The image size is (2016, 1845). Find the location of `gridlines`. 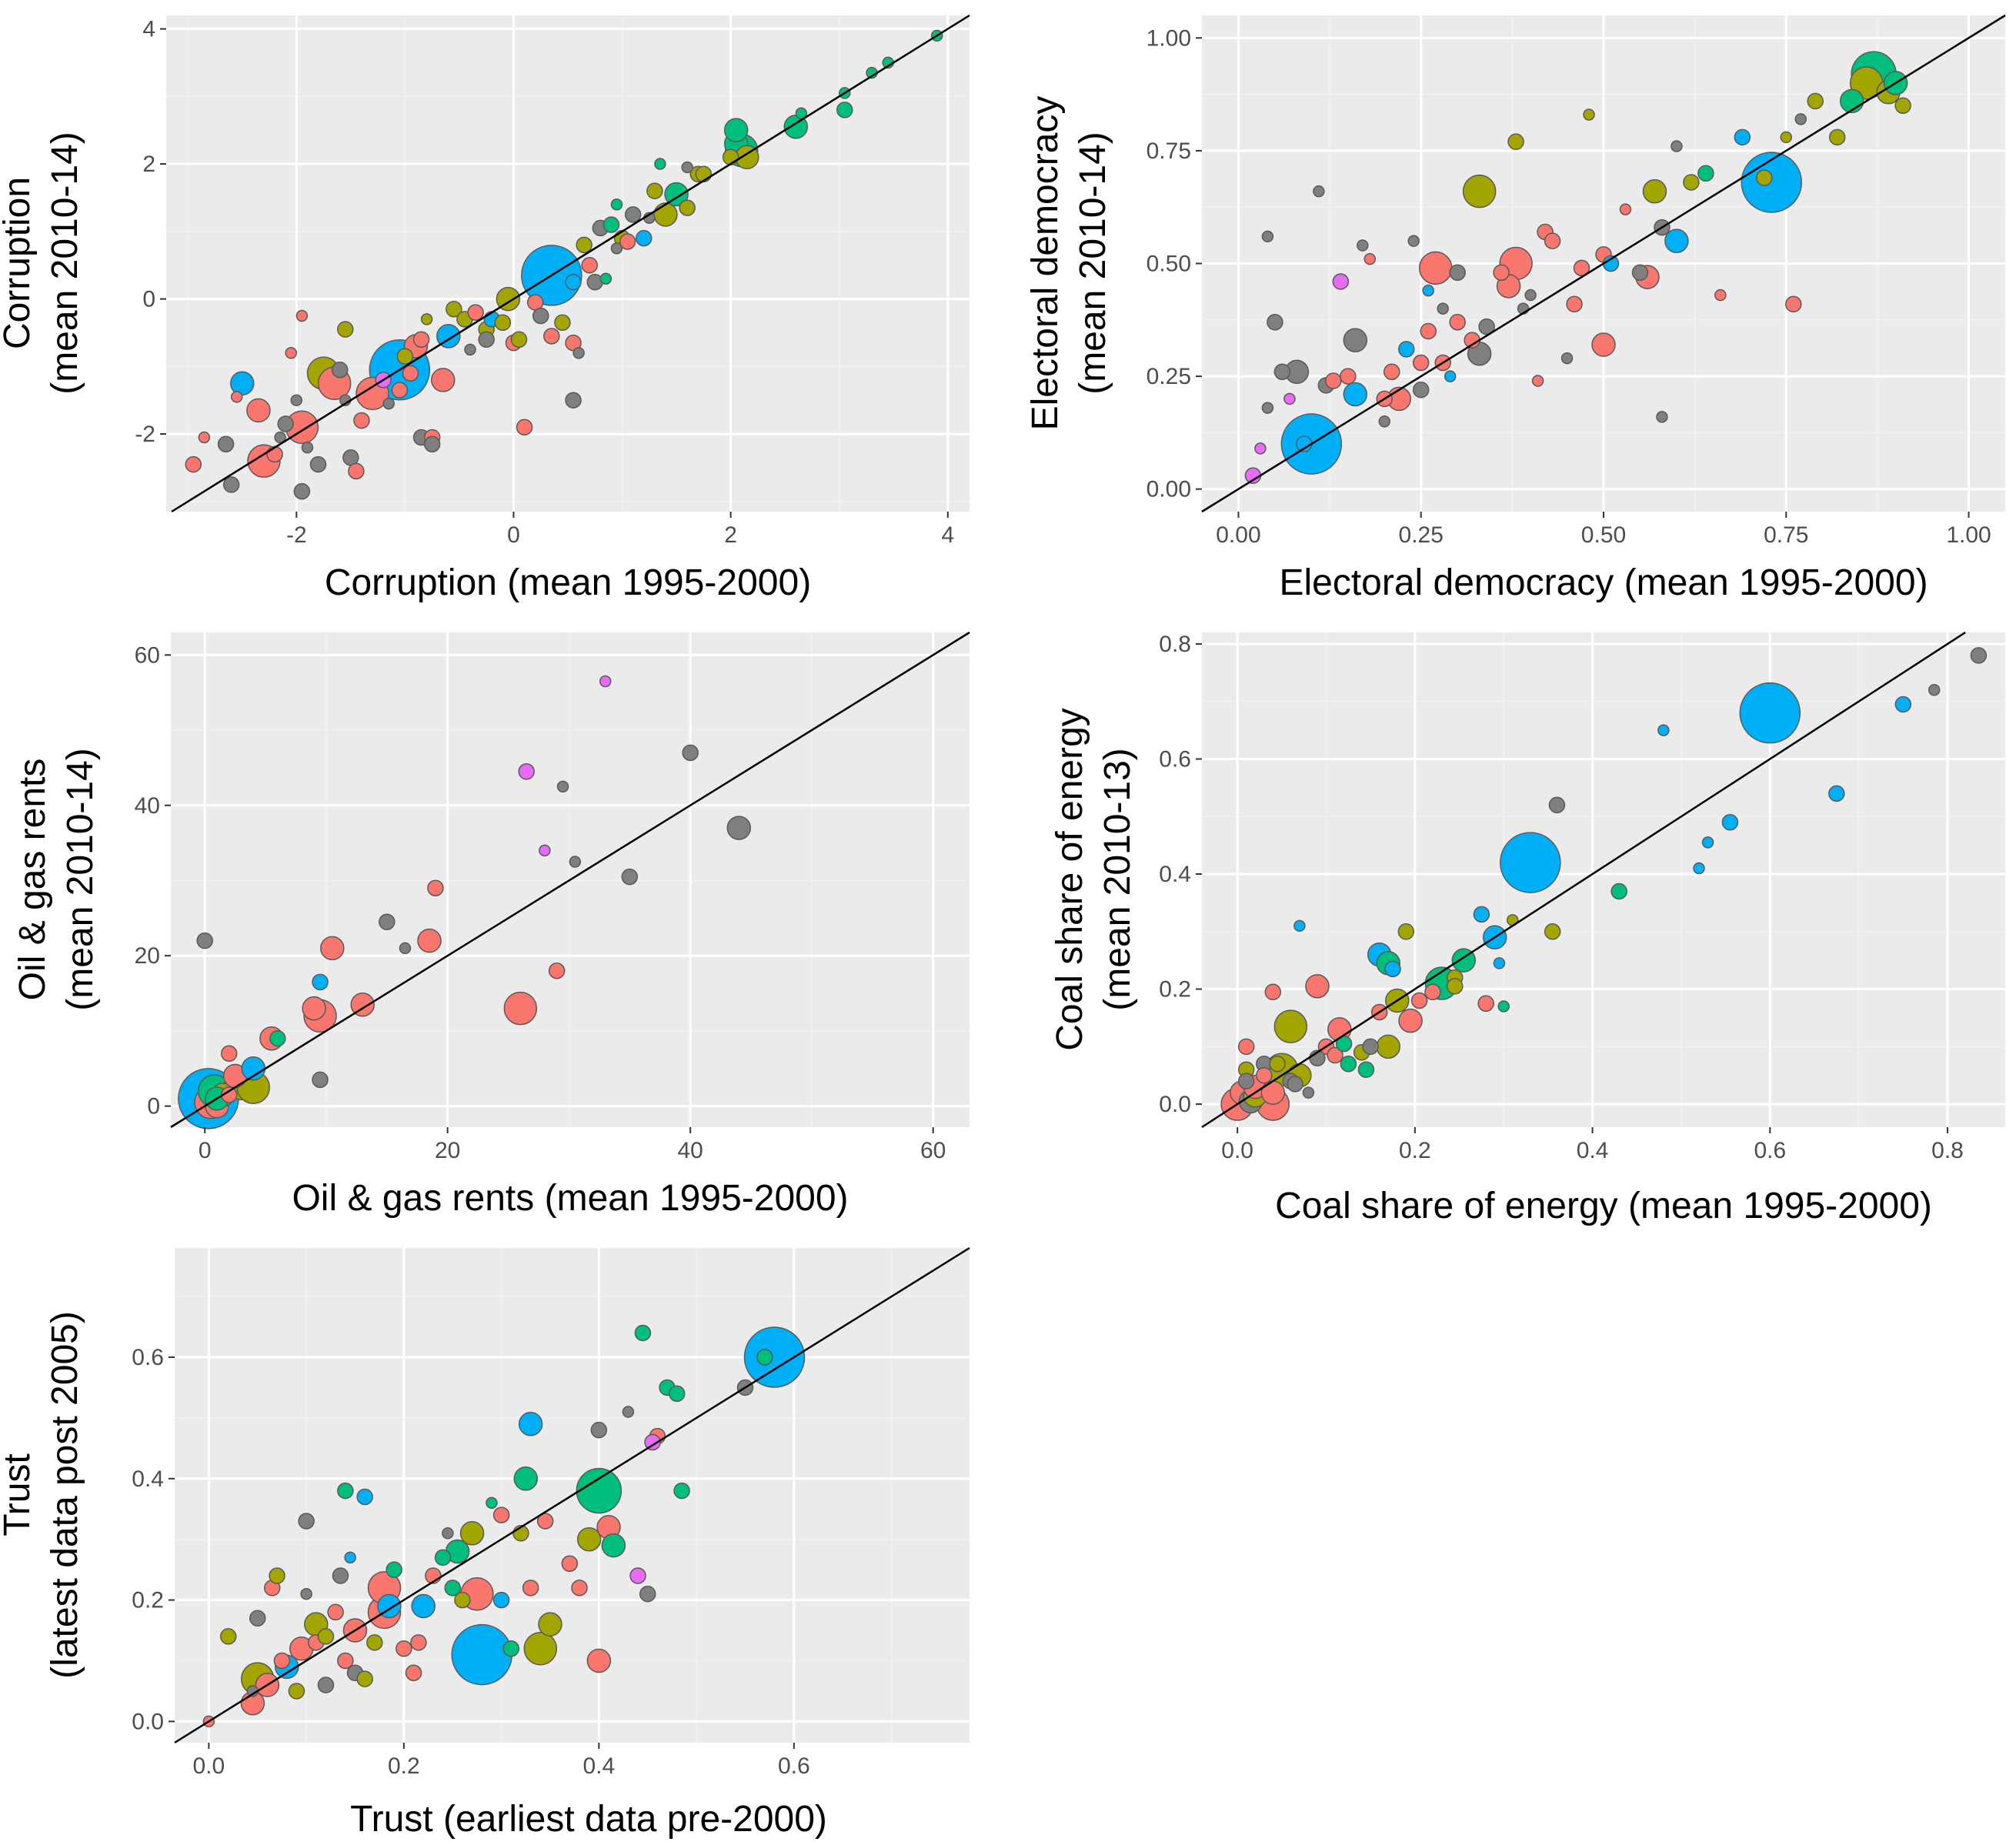

gridlines is located at coordinates (1603, 879).